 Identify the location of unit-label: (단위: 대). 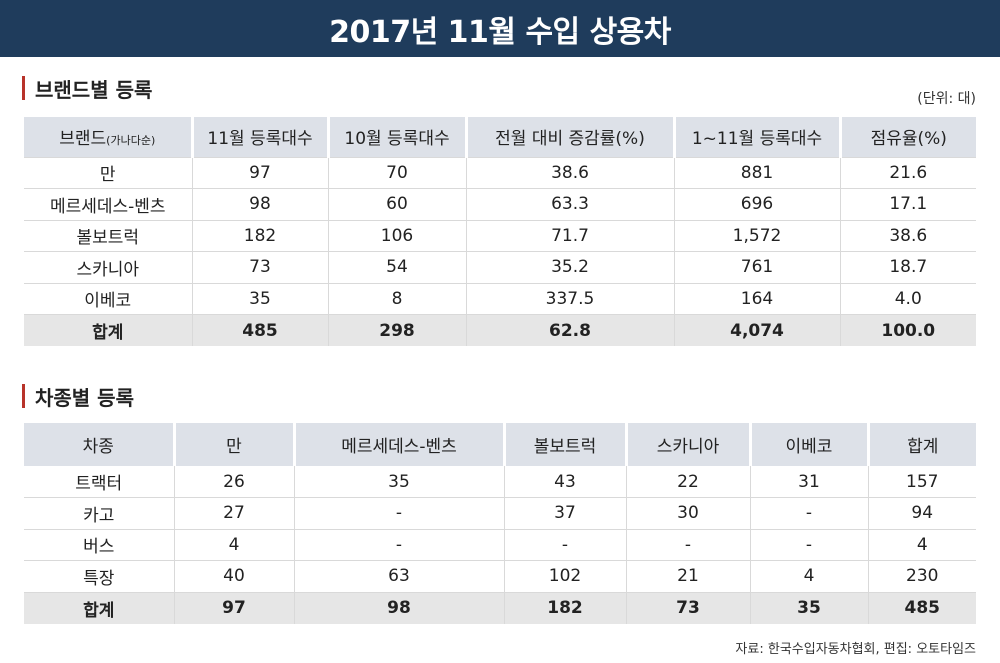
(946, 99).